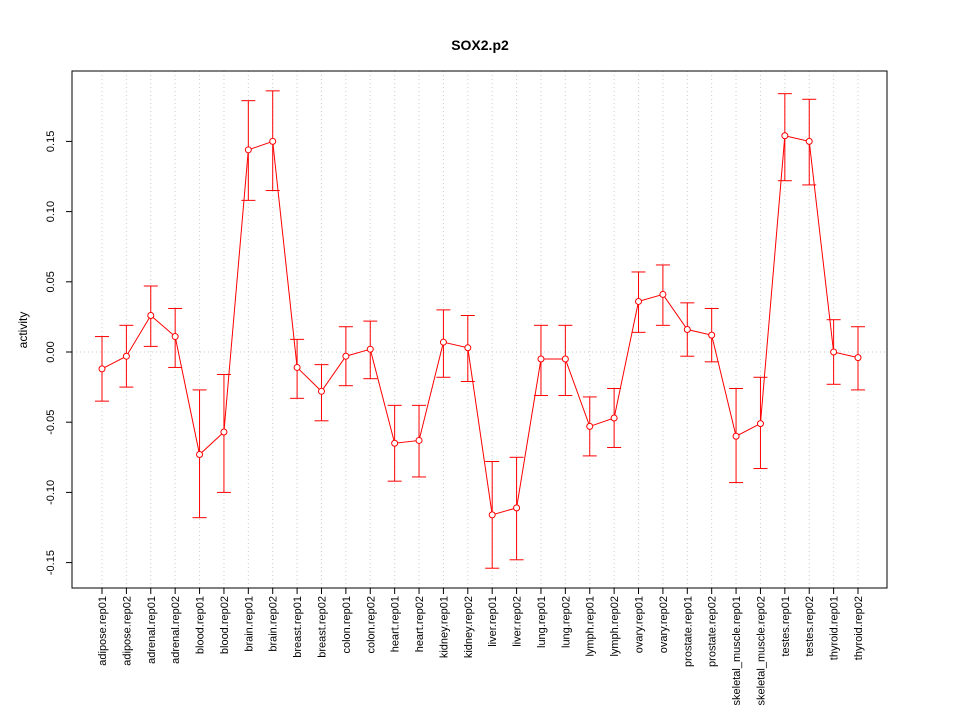 The height and width of the screenshot is (725, 960). I want to click on x-tick-label: prostate.rep02, so click(713, 631).